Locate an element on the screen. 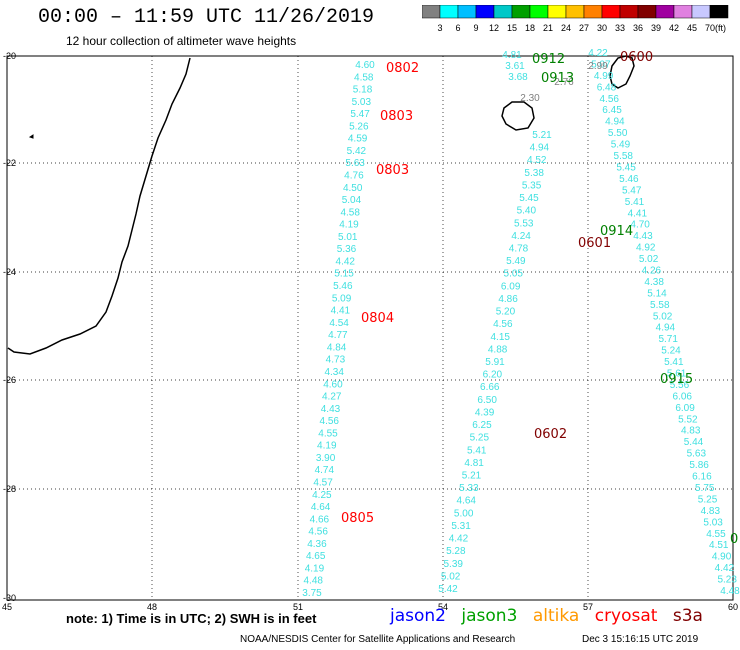 This screenshot has width=740, height=650. wave-height-value: 5.09 is located at coordinates (342, 298).